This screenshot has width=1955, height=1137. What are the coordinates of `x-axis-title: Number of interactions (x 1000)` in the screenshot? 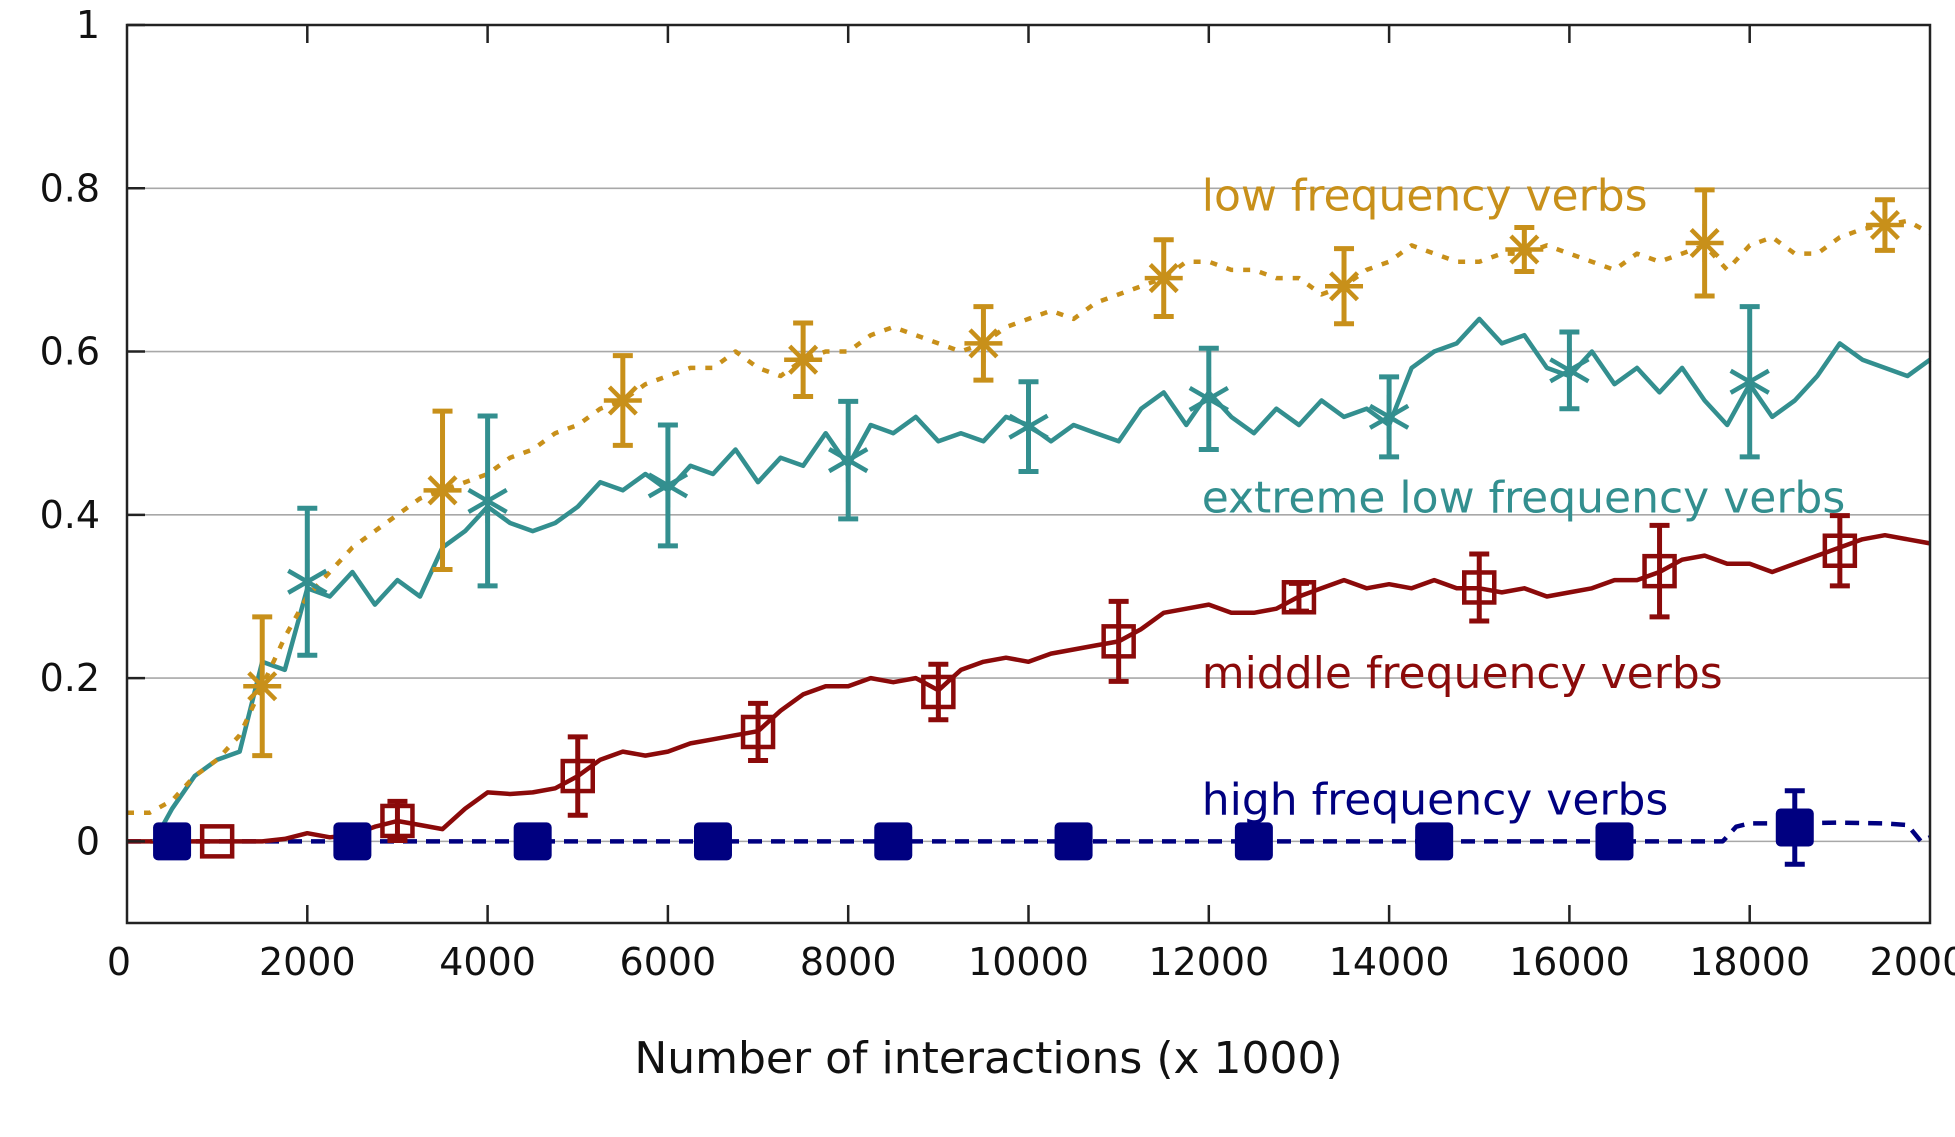 It's located at (988, 1058).